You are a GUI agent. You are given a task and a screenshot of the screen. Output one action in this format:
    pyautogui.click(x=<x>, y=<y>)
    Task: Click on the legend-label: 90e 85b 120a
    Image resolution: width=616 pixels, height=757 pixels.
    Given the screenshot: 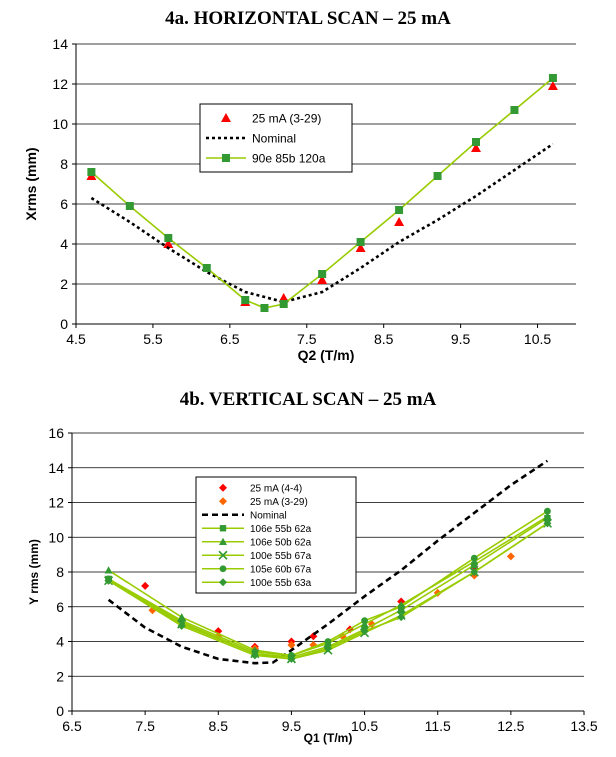 What is the action you would take?
    pyautogui.click(x=289, y=158)
    